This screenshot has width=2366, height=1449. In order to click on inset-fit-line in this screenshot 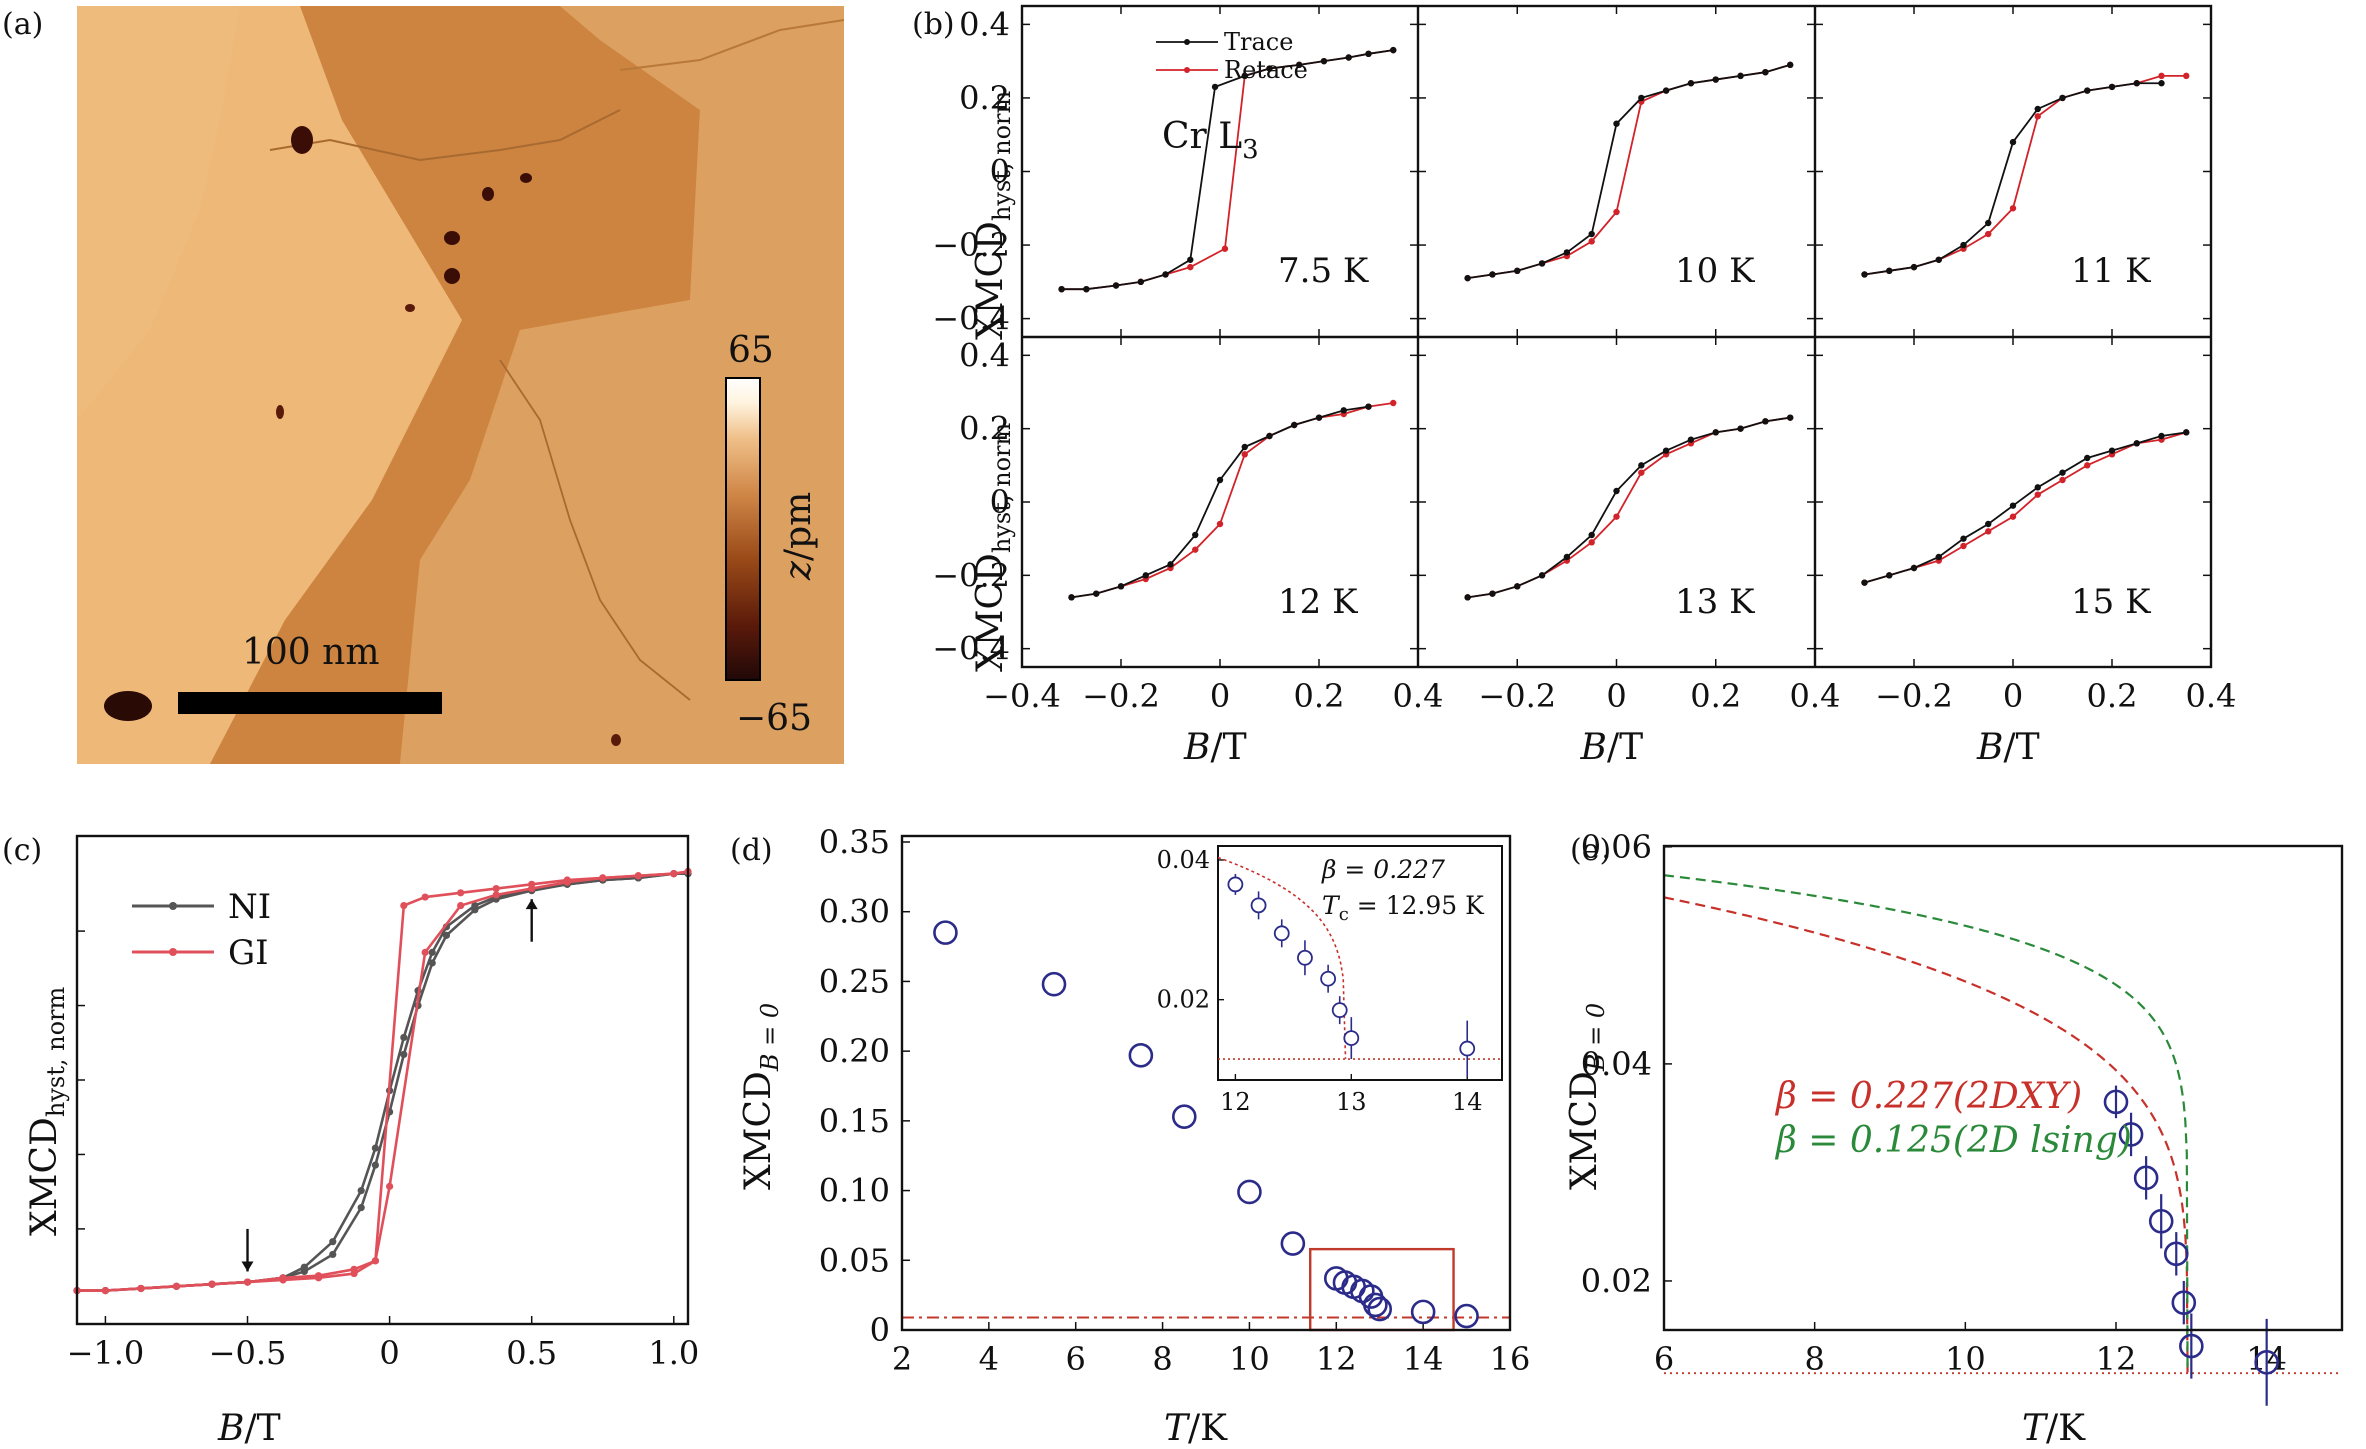, I will do `click(1282, 957)`.